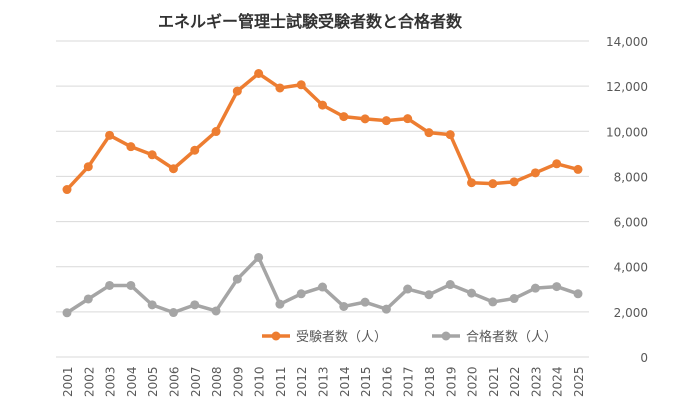 This screenshot has width=674, height=416. Describe the element at coordinates (153, 381) in the screenshot. I see `x-tick-label: 2005` at that location.